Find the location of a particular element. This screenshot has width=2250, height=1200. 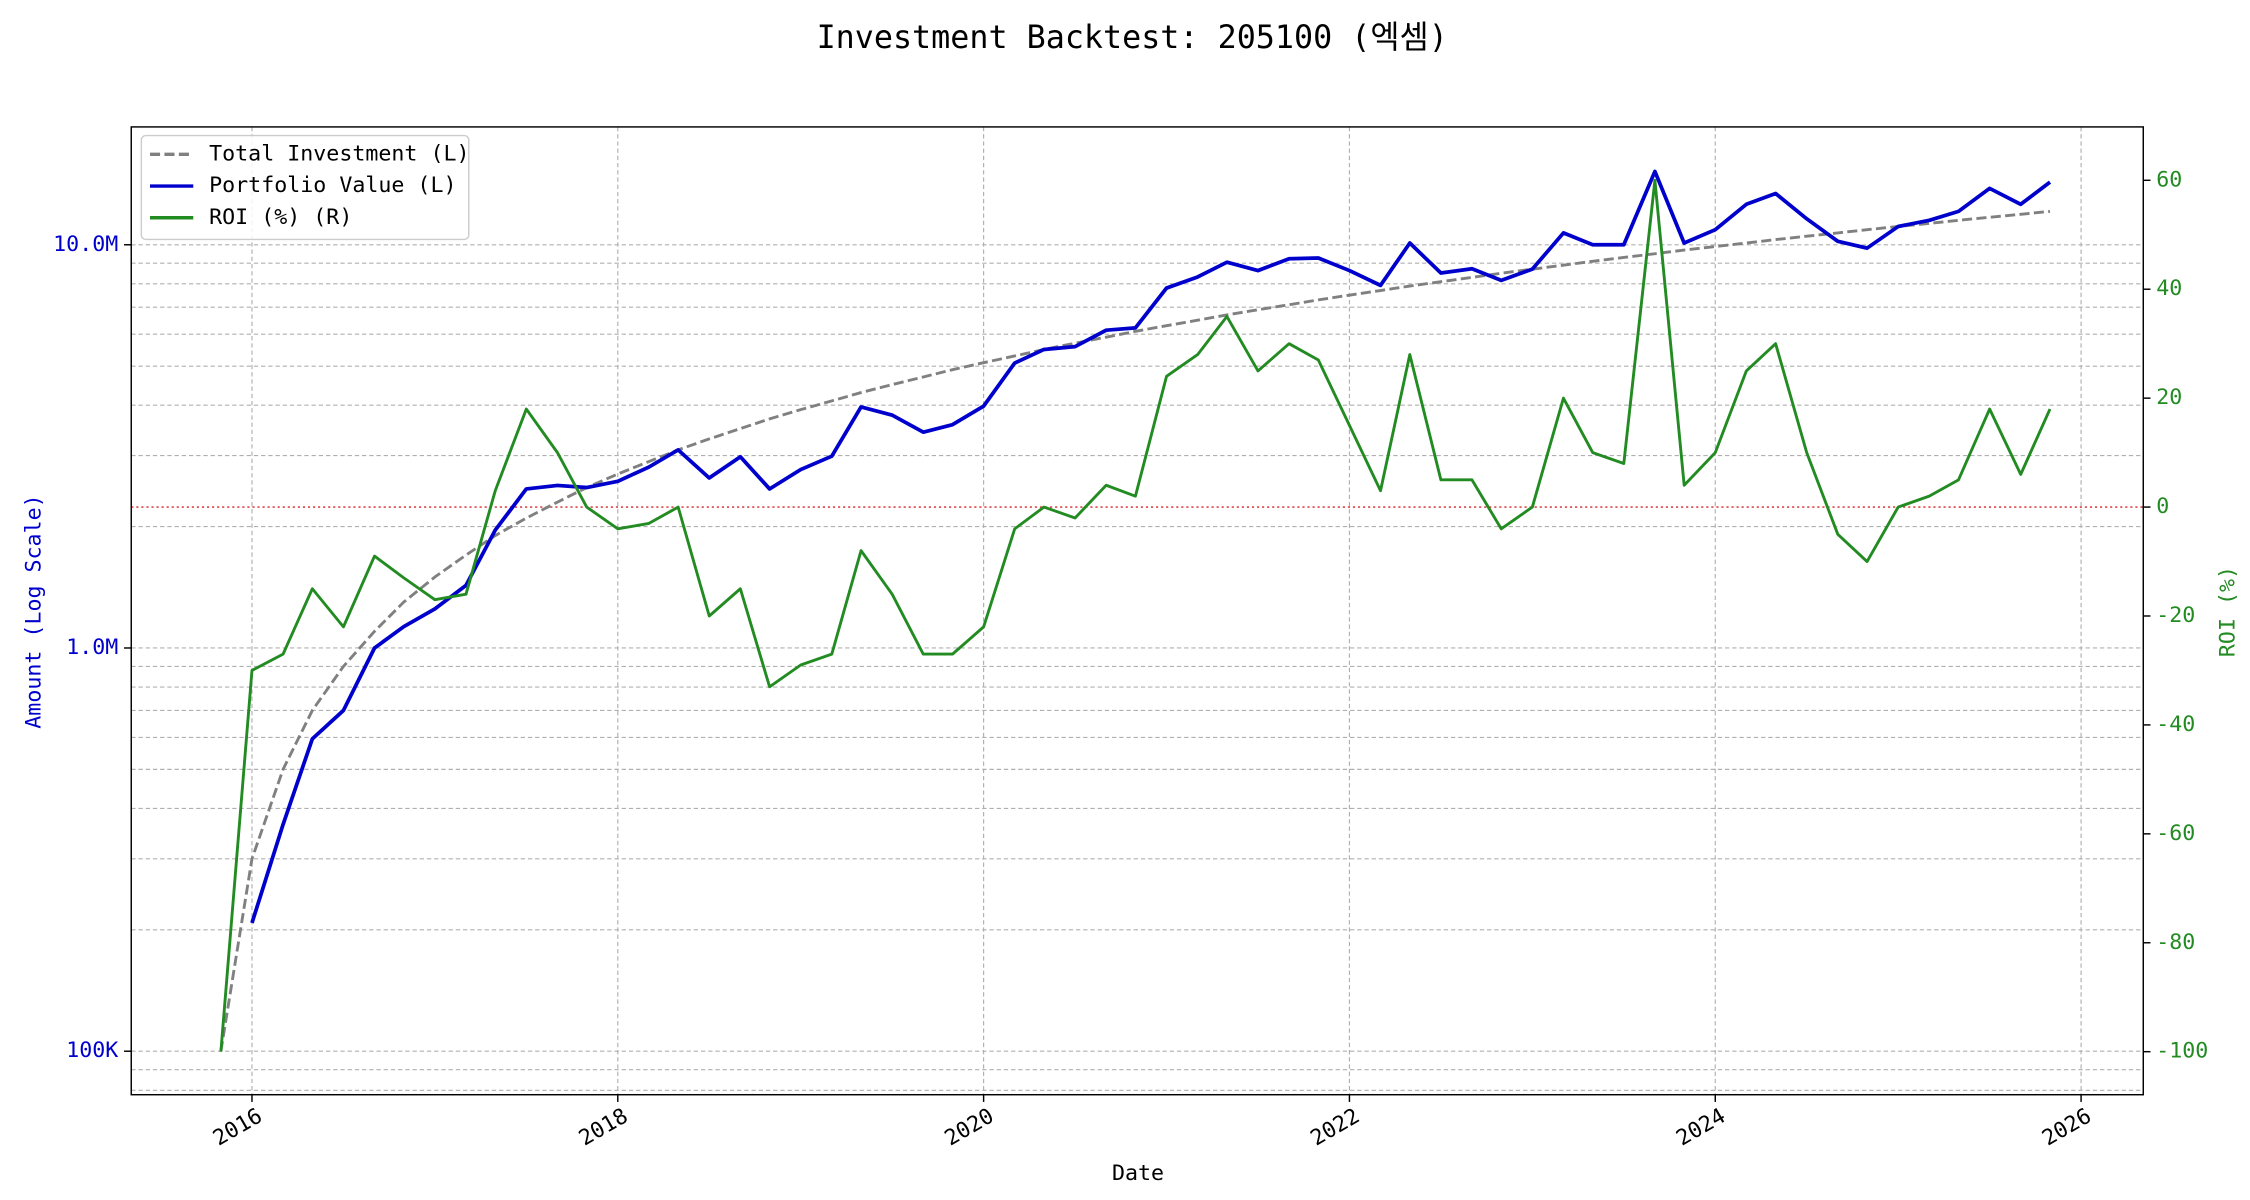

x-tick-label: 2020 is located at coordinates (970, 1128).